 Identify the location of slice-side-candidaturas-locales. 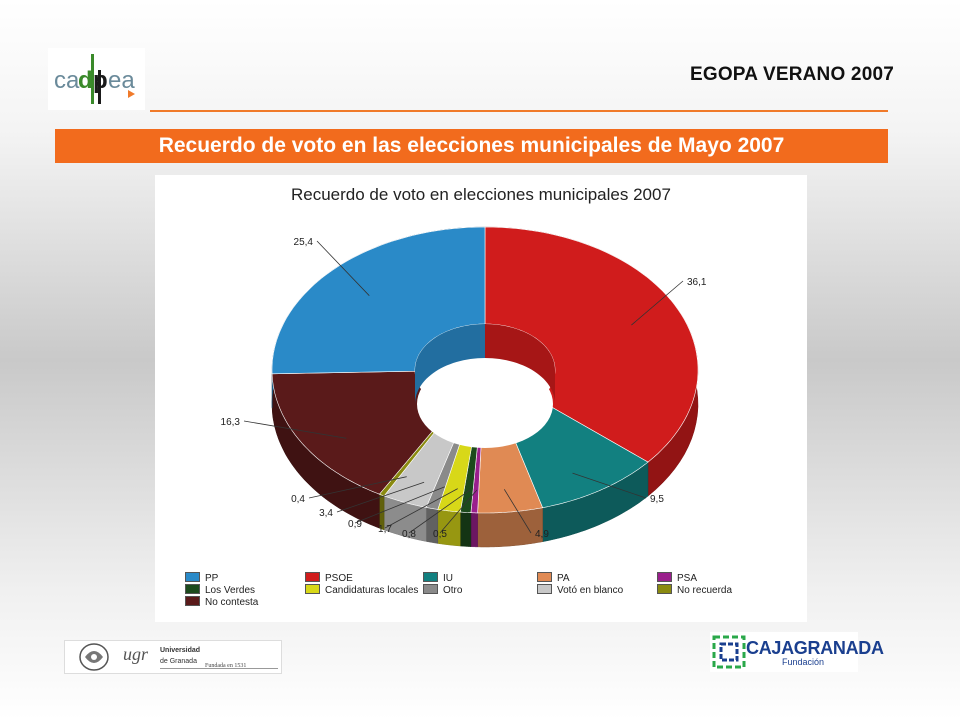
(449, 528).